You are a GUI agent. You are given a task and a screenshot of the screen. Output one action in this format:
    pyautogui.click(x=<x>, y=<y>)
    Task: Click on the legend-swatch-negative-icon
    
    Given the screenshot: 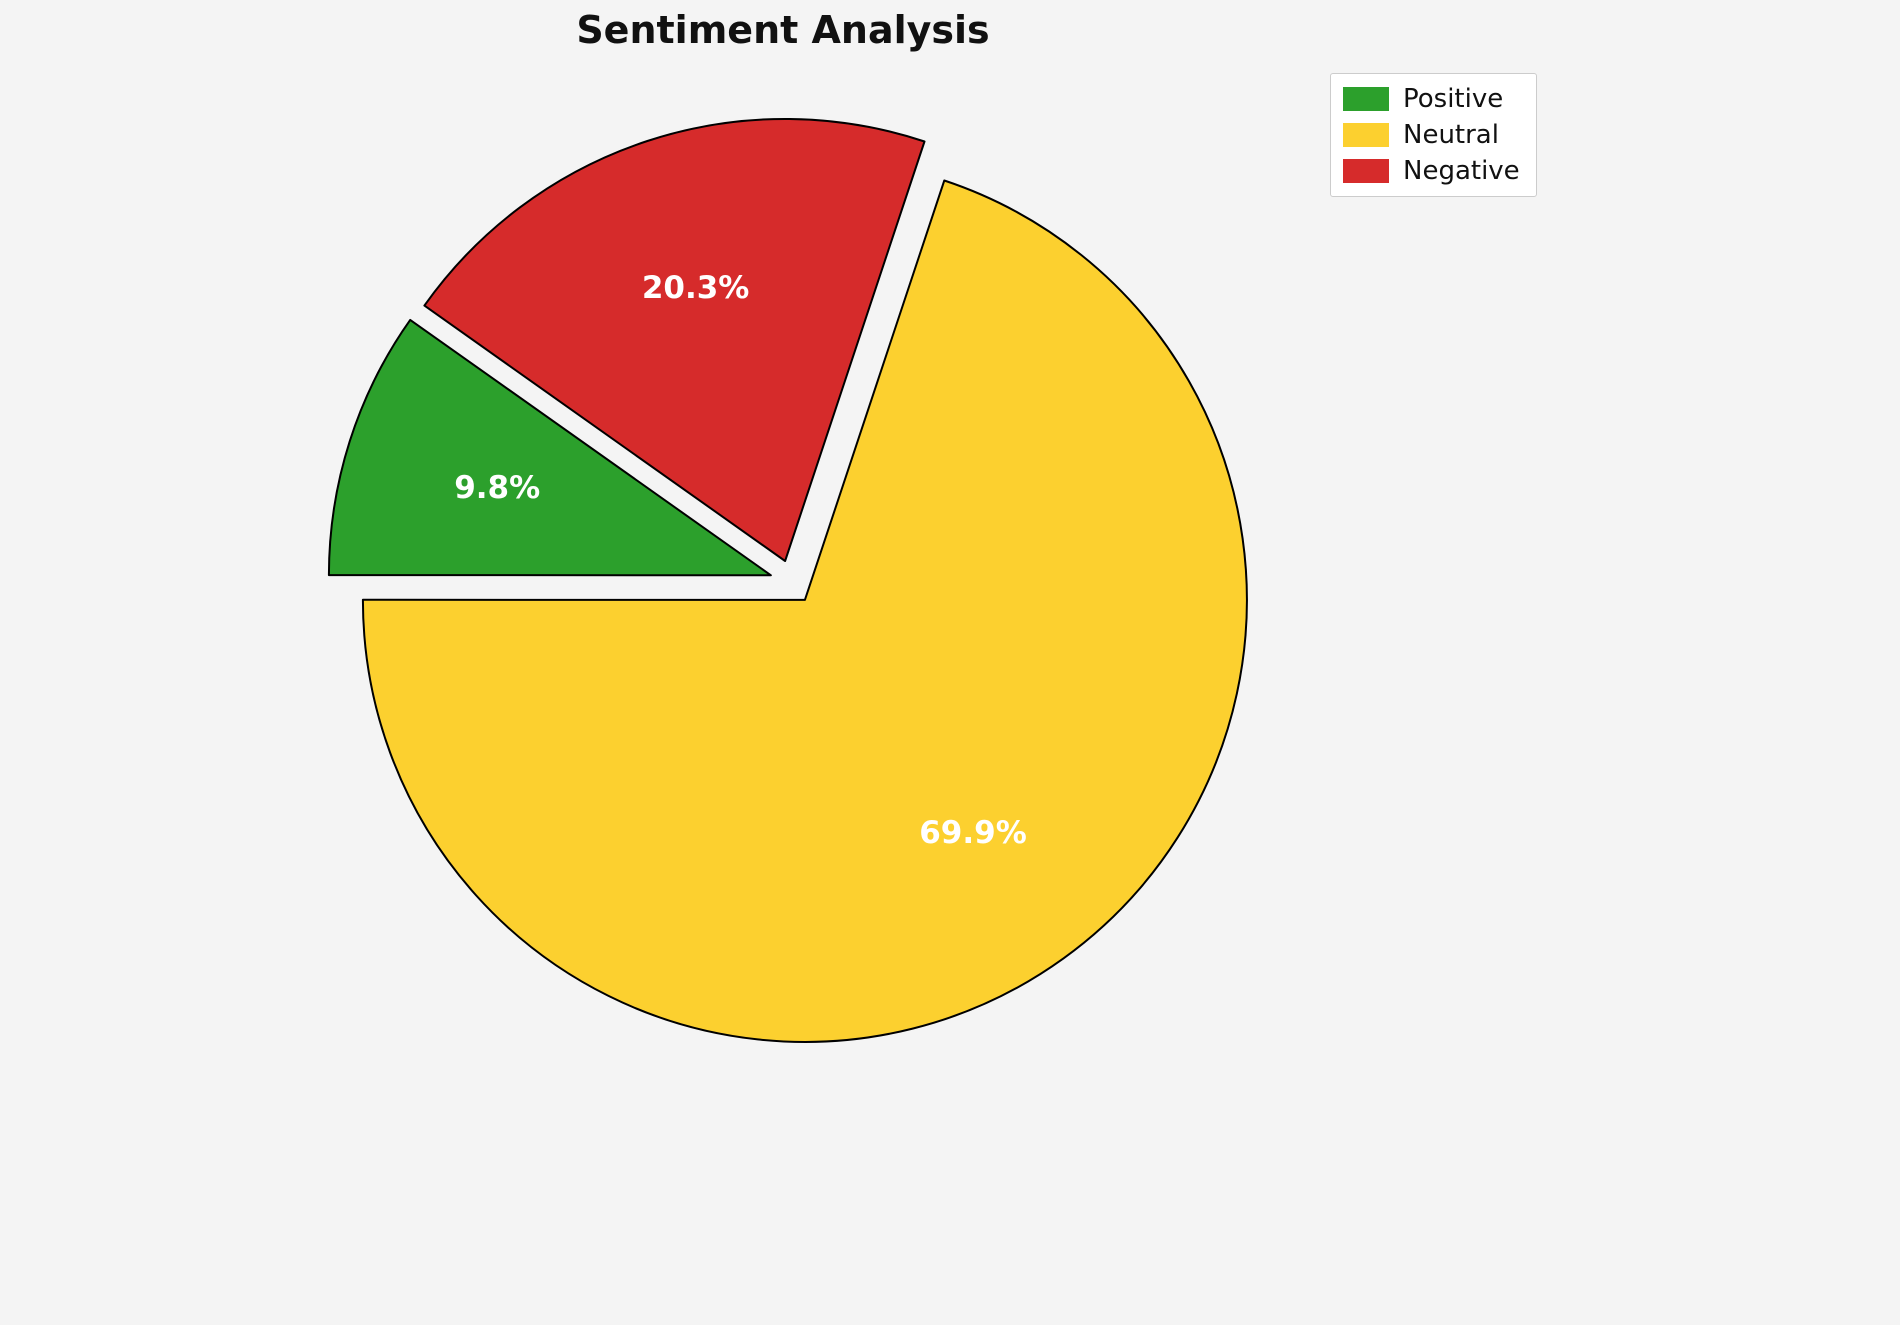 What is the action you would take?
    pyautogui.click(x=1366, y=171)
    